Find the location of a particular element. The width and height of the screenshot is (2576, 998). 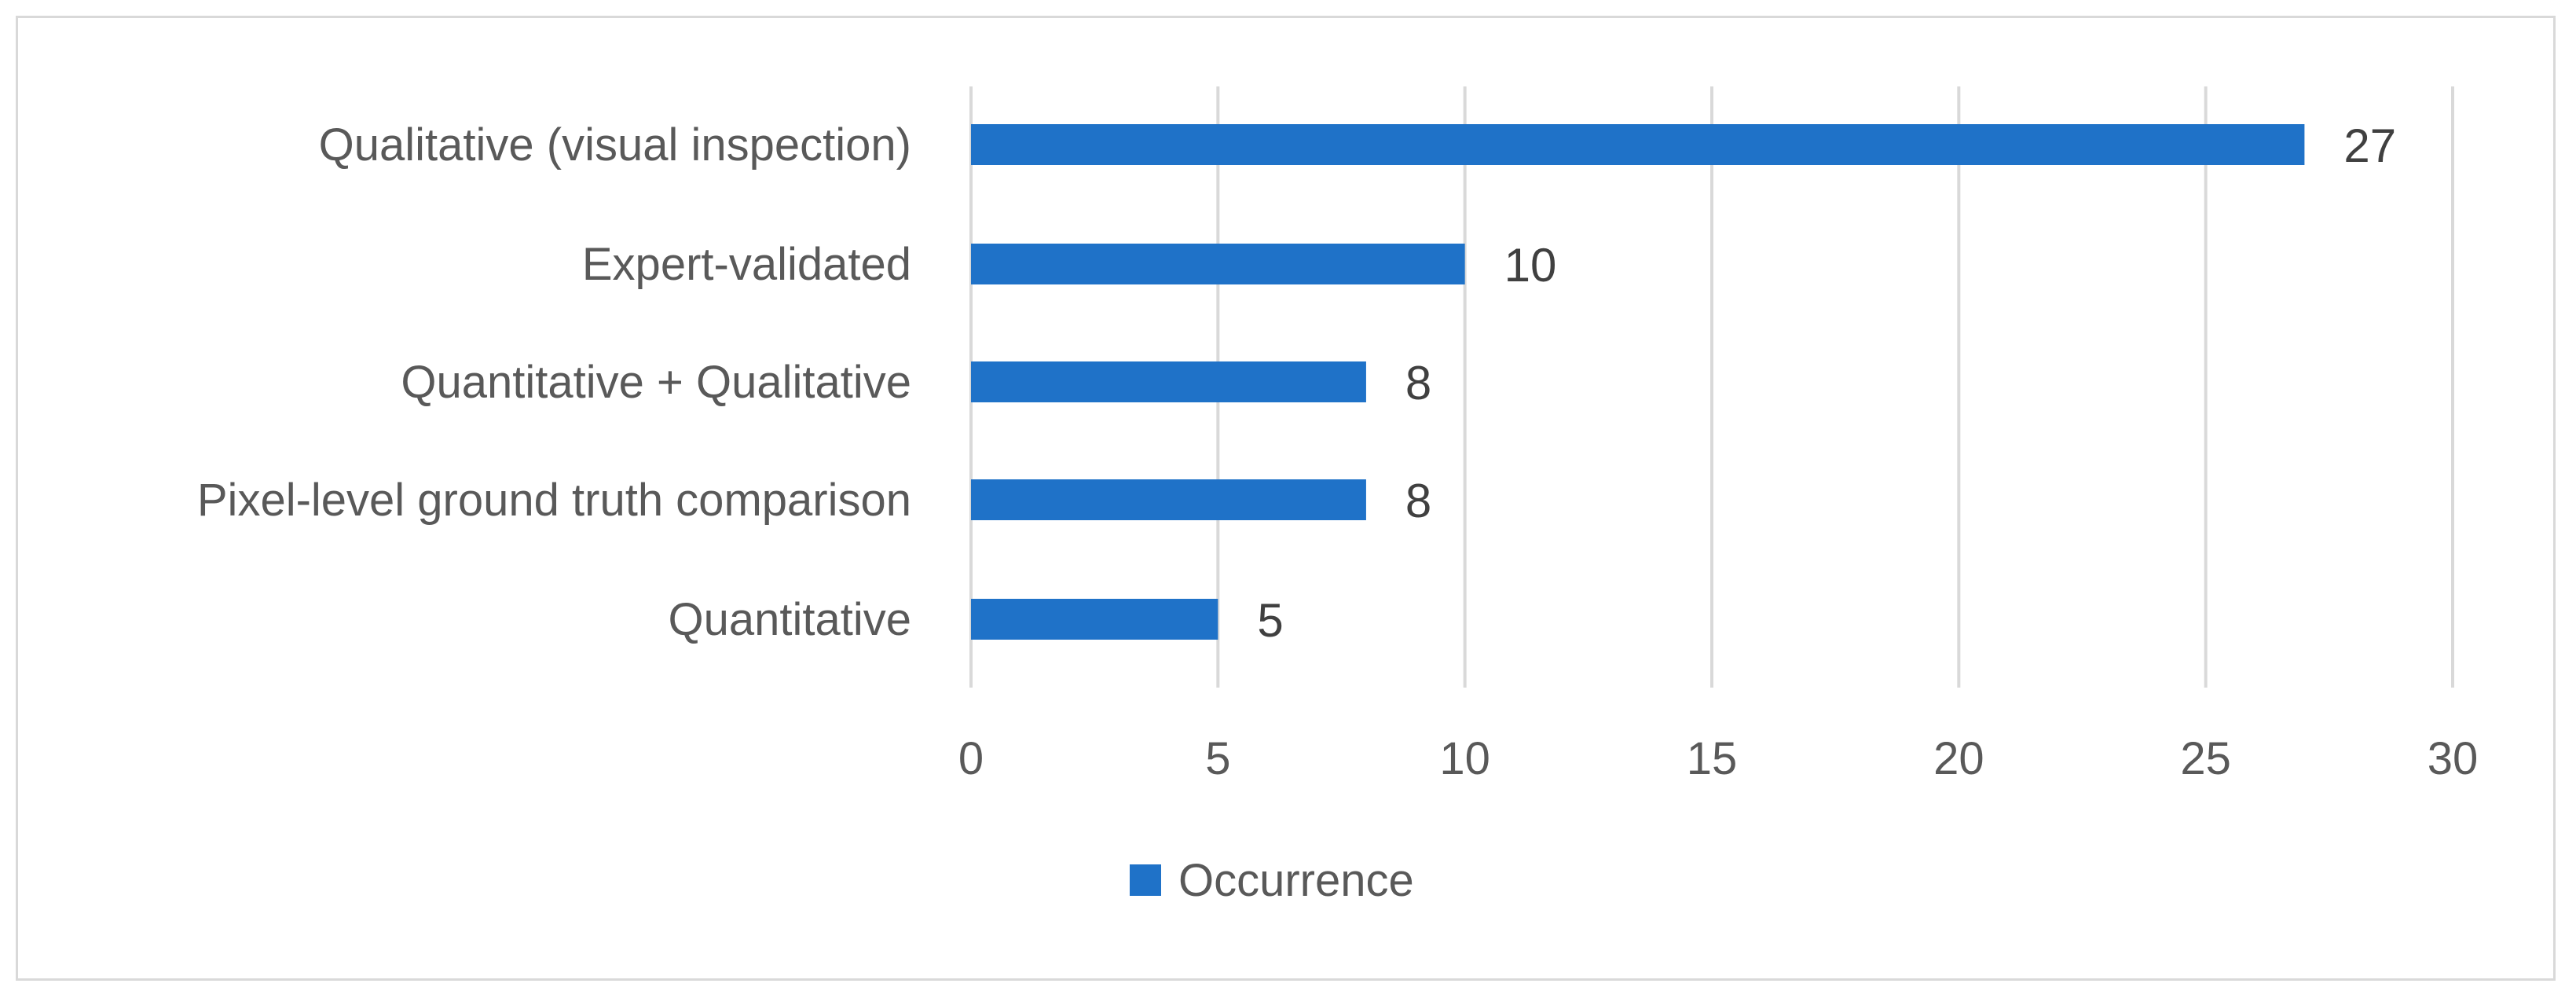

x-tick-label: 30 is located at coordinates (2453, 759).